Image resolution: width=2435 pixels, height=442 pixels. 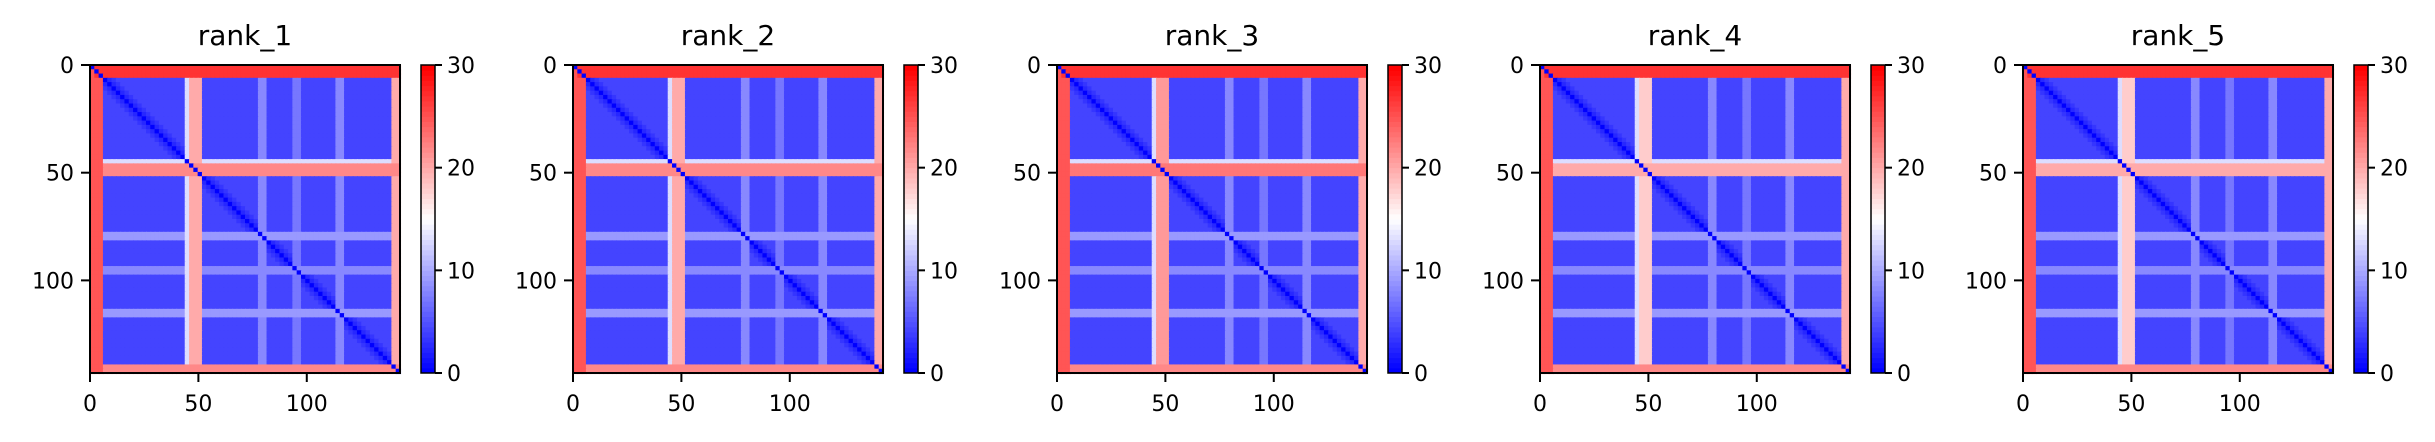 I want to click on panel-1-heatmap-cells, so click(x=245, y=219).